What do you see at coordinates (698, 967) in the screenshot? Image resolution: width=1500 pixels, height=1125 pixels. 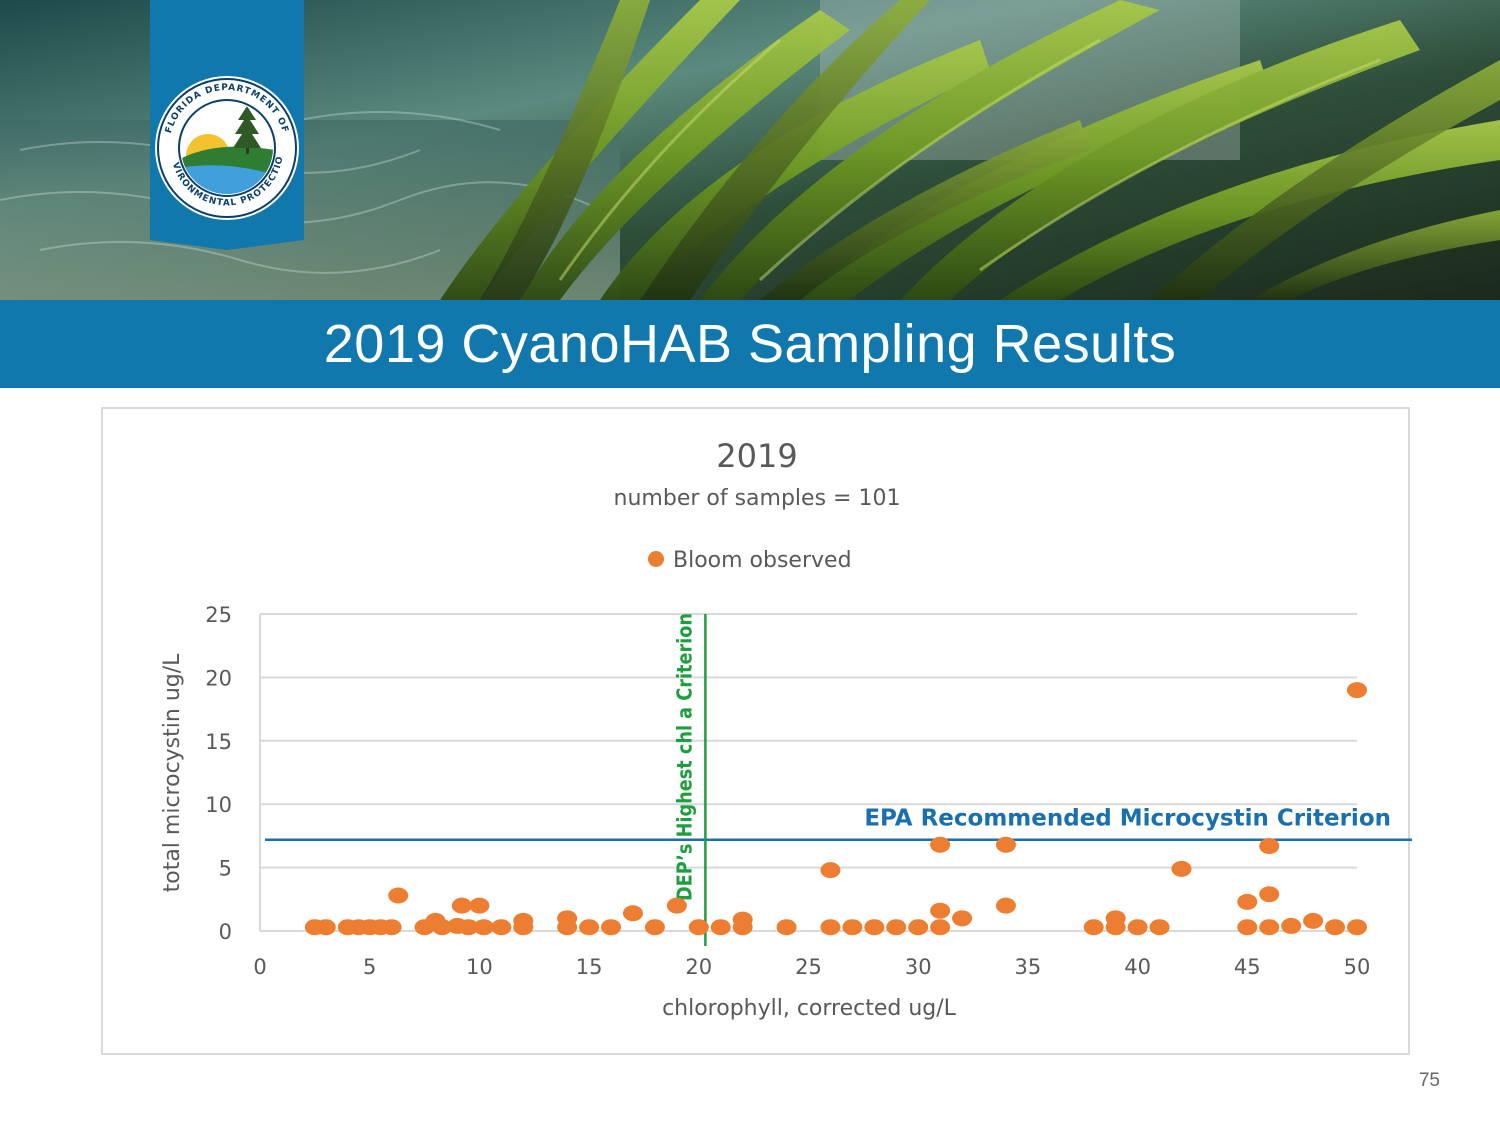 I see `x-tick-label: 20` at bounding box center [698, 967].